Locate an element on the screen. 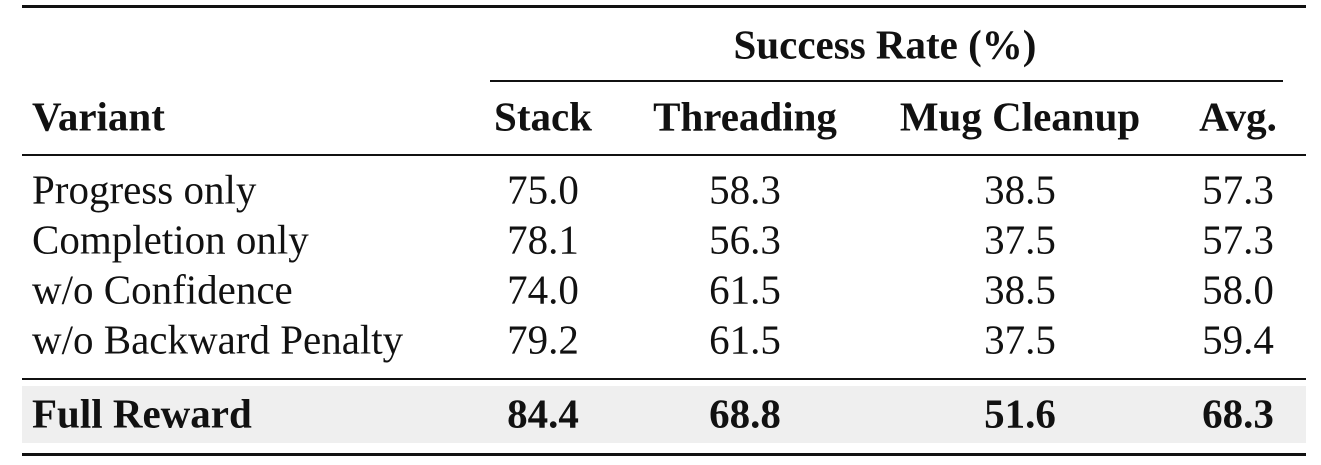 The image size is (1321, 465). value-cell: 68.8 is located at coordinates (745, 413).